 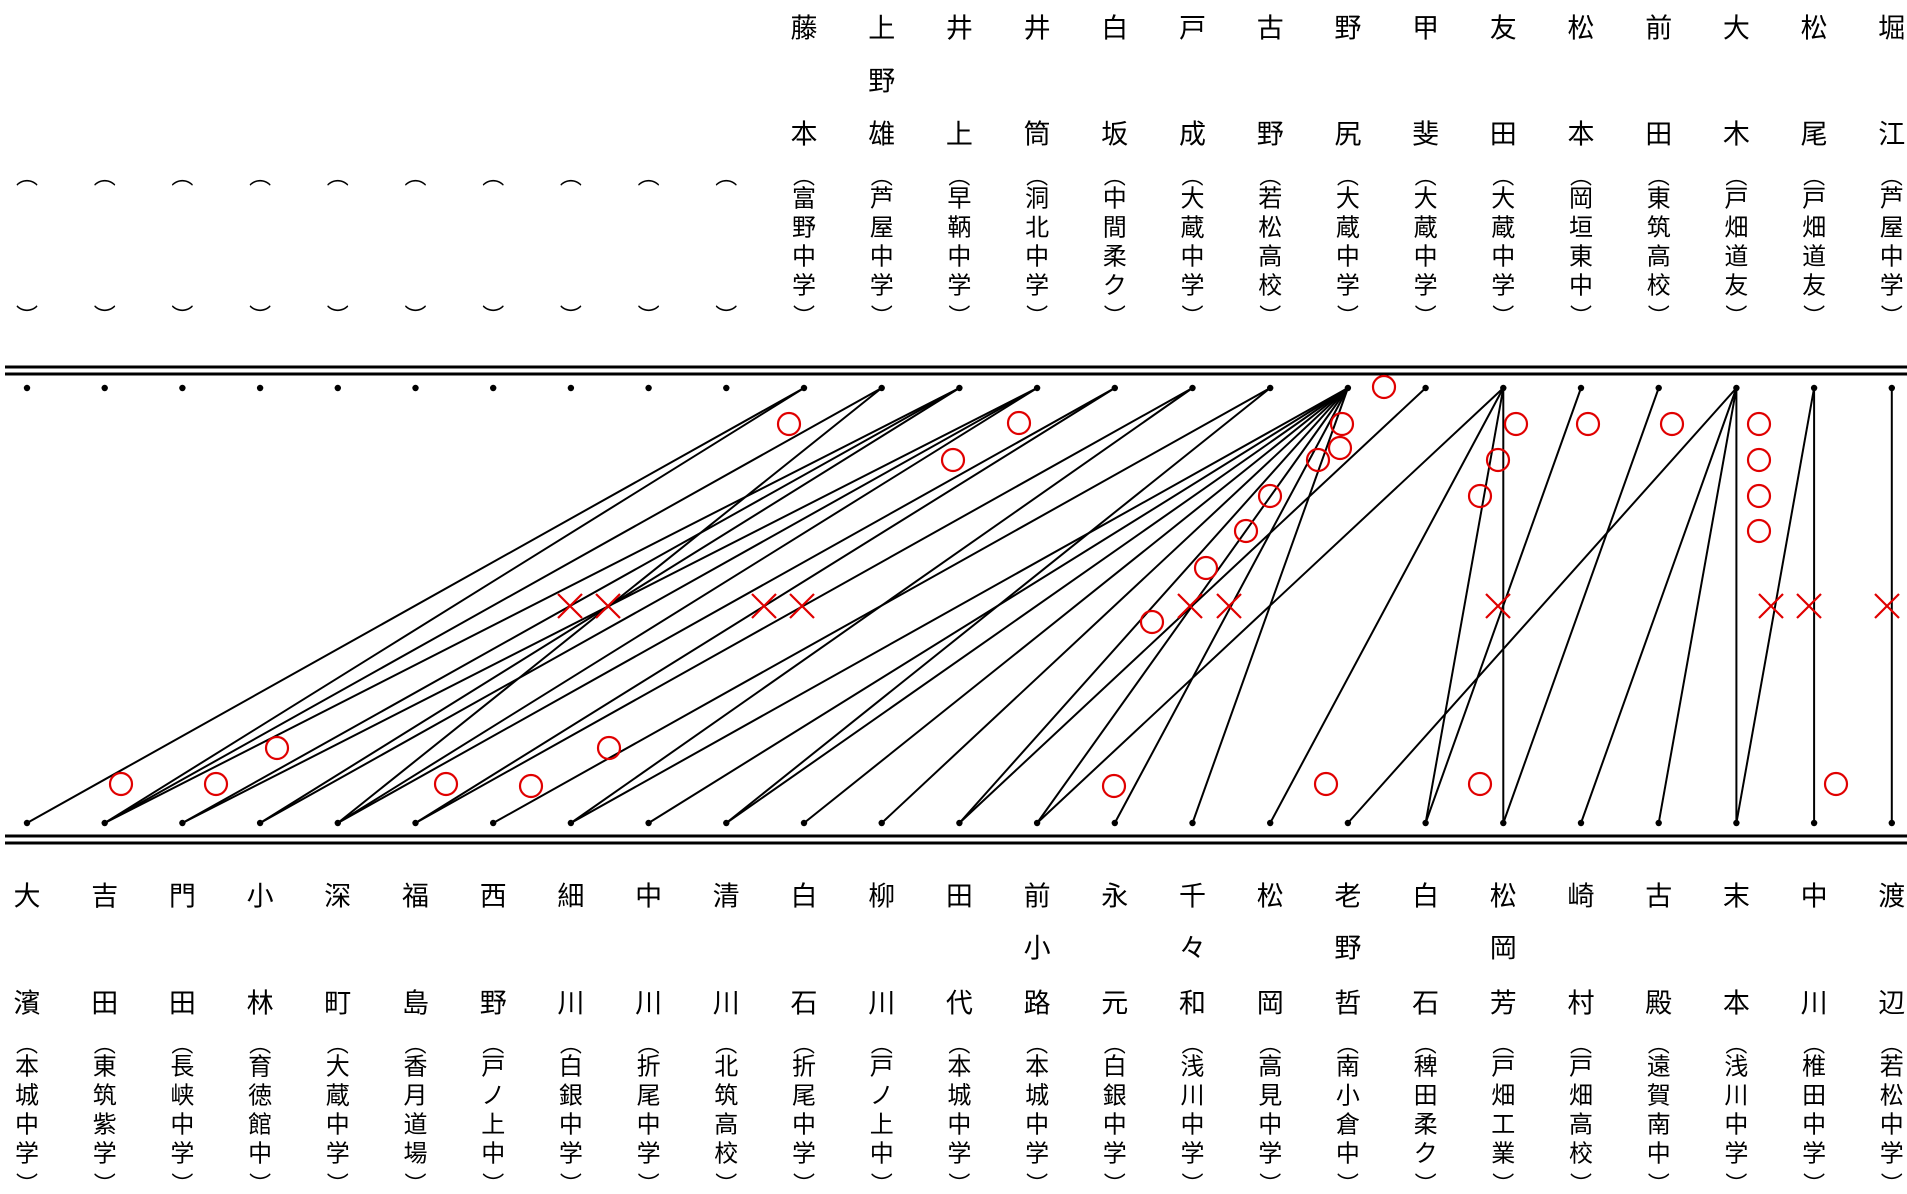 What do you see at coordinates (1037, 949) in the screenshot?
I see `player-name-char: 小` at bounding box center [1037, 949].